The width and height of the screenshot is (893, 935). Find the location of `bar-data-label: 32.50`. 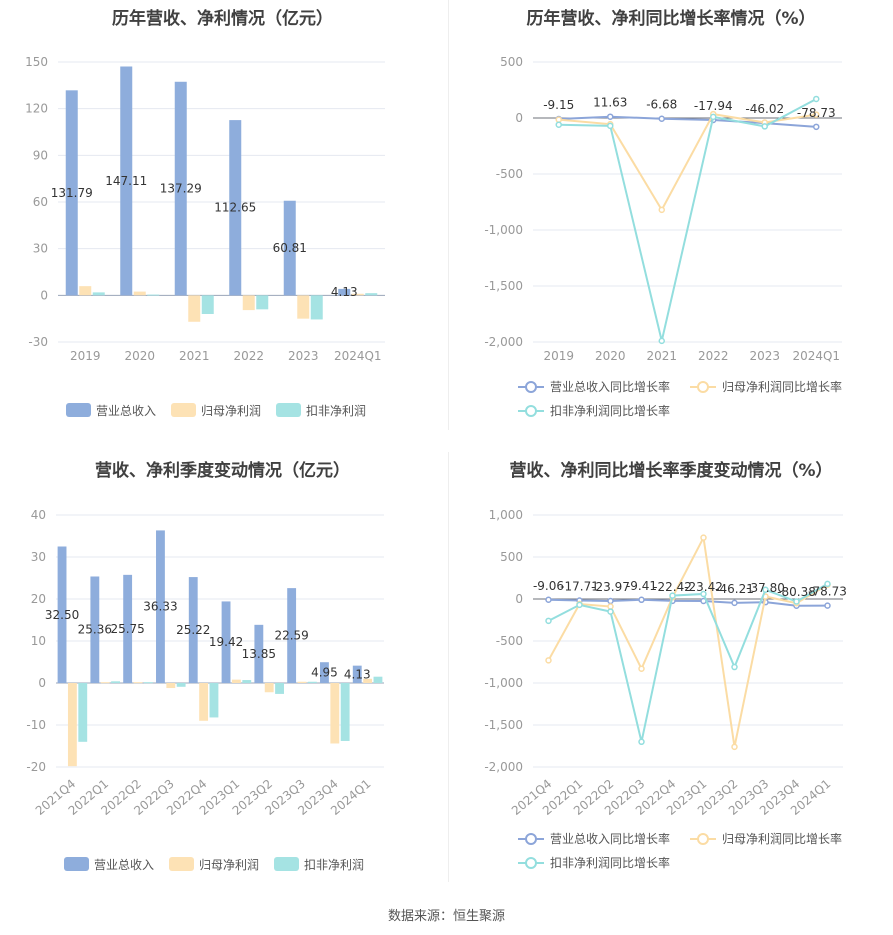

bar-data-label: 32.50 is located at coordinates (62, 615).